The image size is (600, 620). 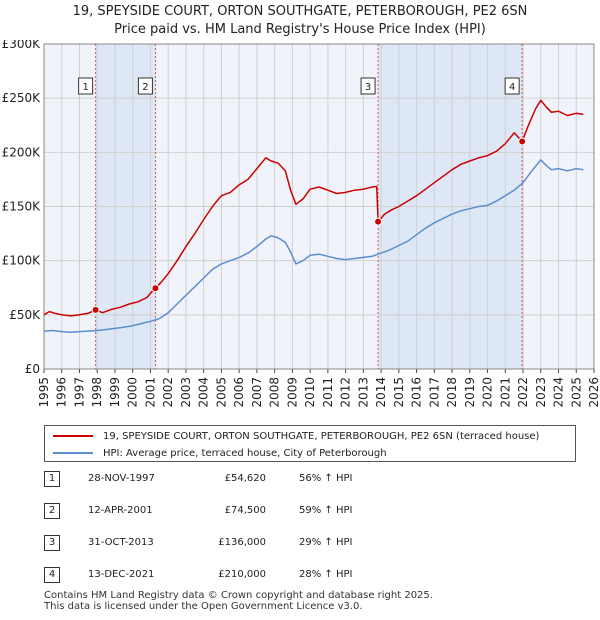 I want to click on legend-swatch-property, so click(x=73, y=436).